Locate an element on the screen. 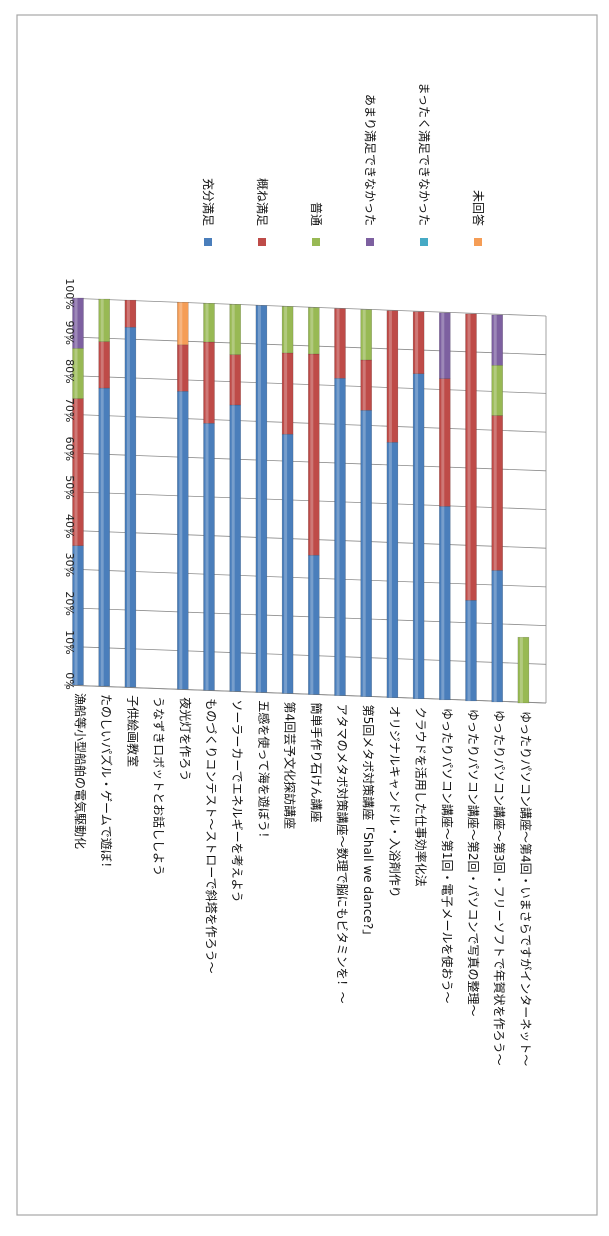 This screenshot has height=1236, width=609. category-label: 簡単手作り石けん講座 is located at coordinates (316, 763).